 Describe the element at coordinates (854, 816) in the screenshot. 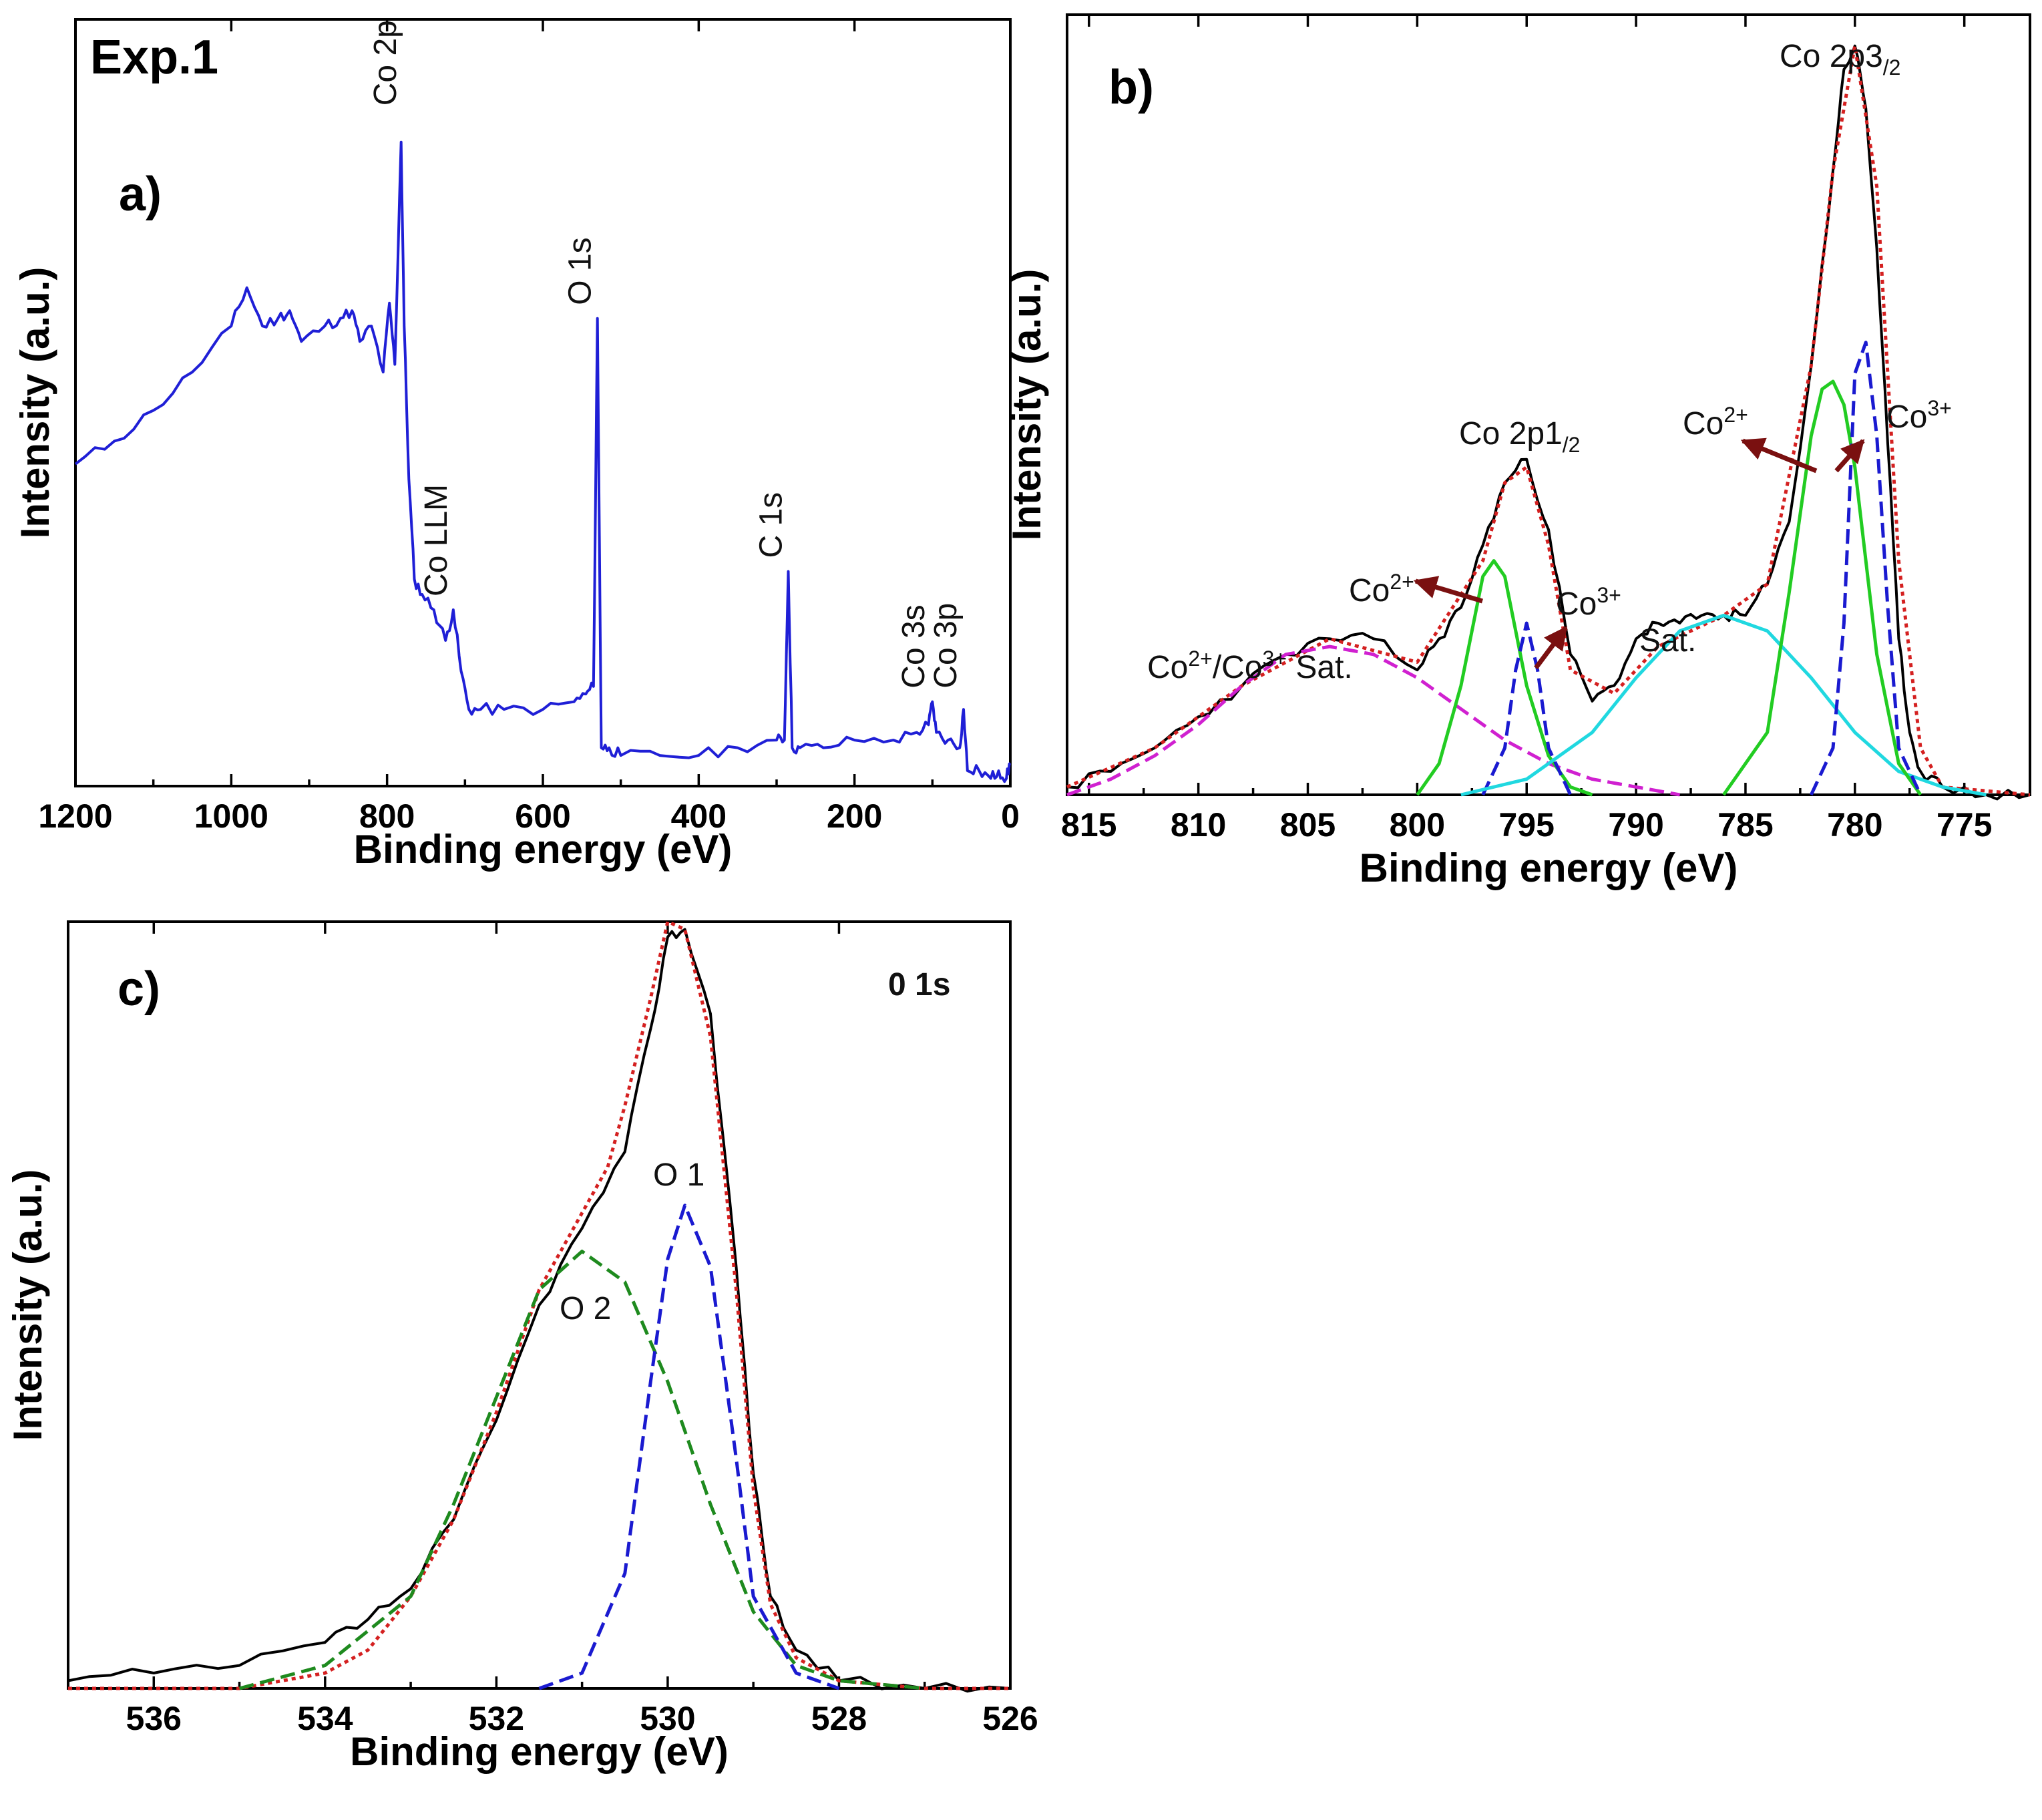

I see `x-tick-label: 200` at that location.